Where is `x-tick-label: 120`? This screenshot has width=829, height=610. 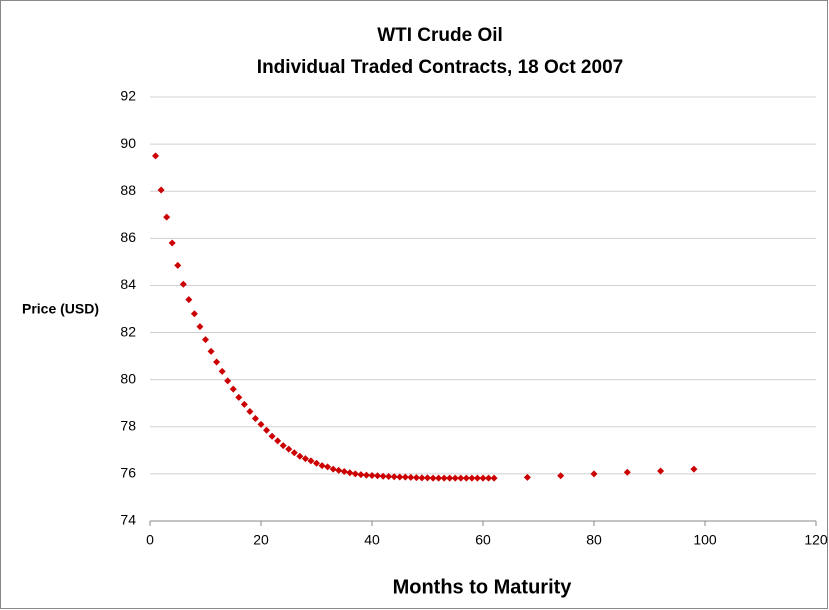 x-tick-label: 120 is located at coordinates (816, 540).